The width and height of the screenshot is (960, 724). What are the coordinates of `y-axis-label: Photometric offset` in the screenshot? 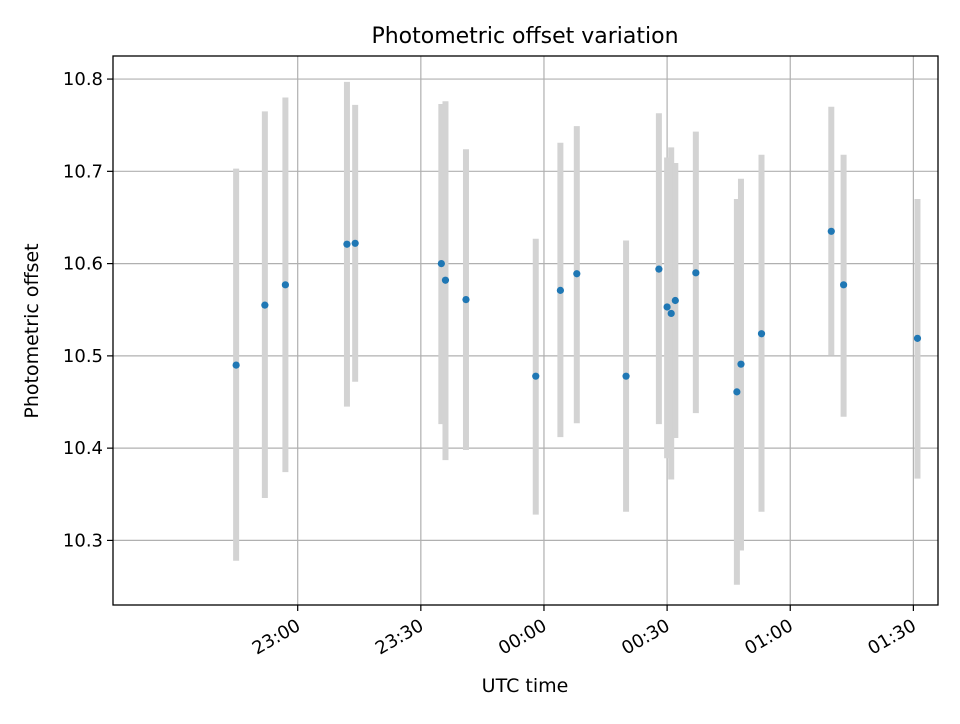 It's located at (32, 330).